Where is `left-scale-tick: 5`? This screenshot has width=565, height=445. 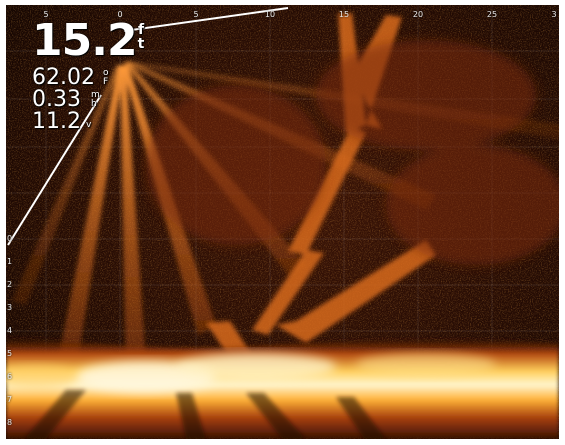
left-scale-tick: 5 is located at coordinates (10, 353).